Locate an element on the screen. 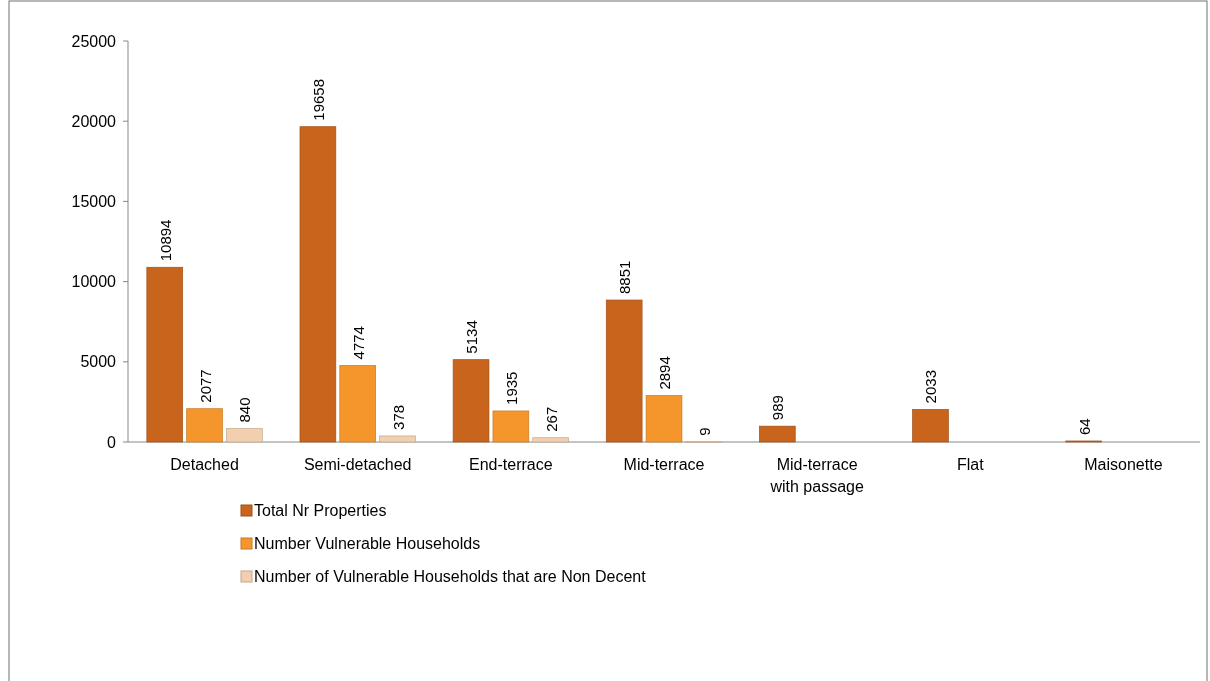 This screenshot has width=1210, height=681. data-label: 840 is located at coordinates (245, 410).